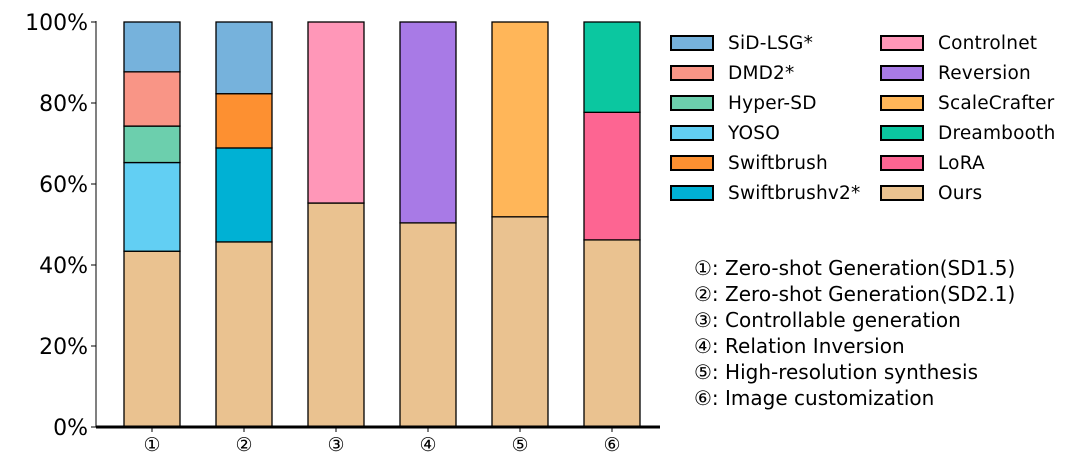 The image size is (1080, 457). I want to click on legend-label: Controlnet, so click(988, 43).